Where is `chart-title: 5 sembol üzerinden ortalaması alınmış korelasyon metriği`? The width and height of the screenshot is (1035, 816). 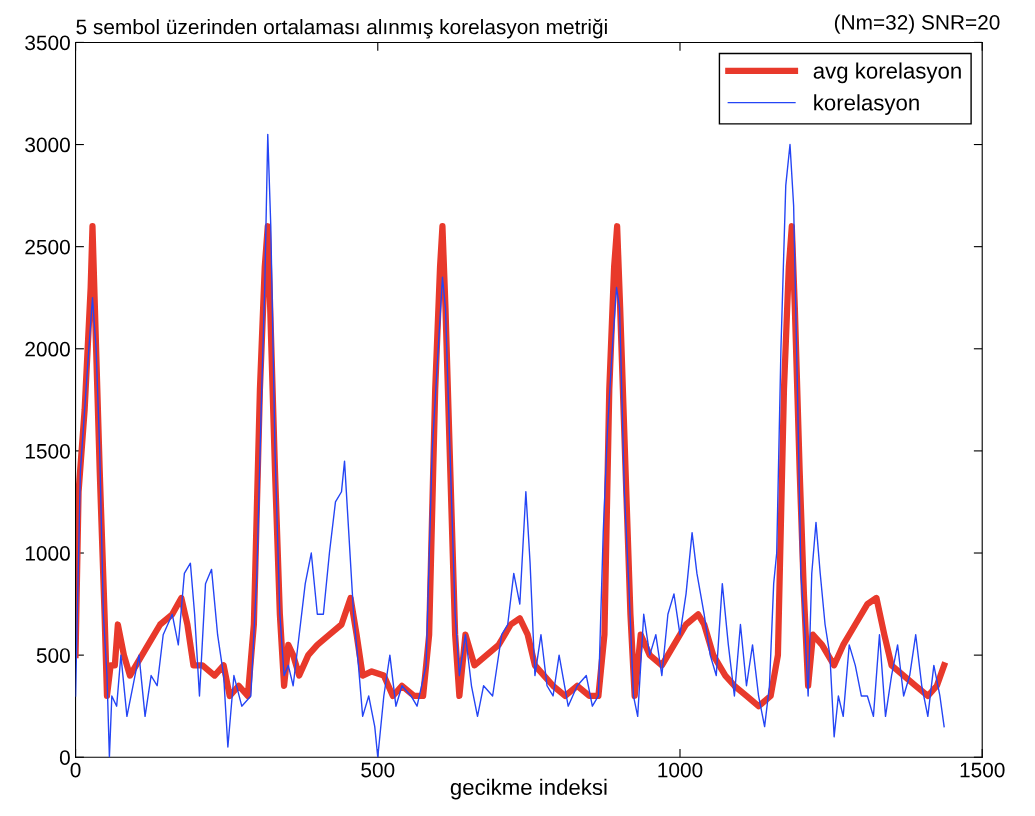 chart-title: 5 sembol üzerinden ortalaması alınmış korelasyon metriği is located at coordinates (341, 28).